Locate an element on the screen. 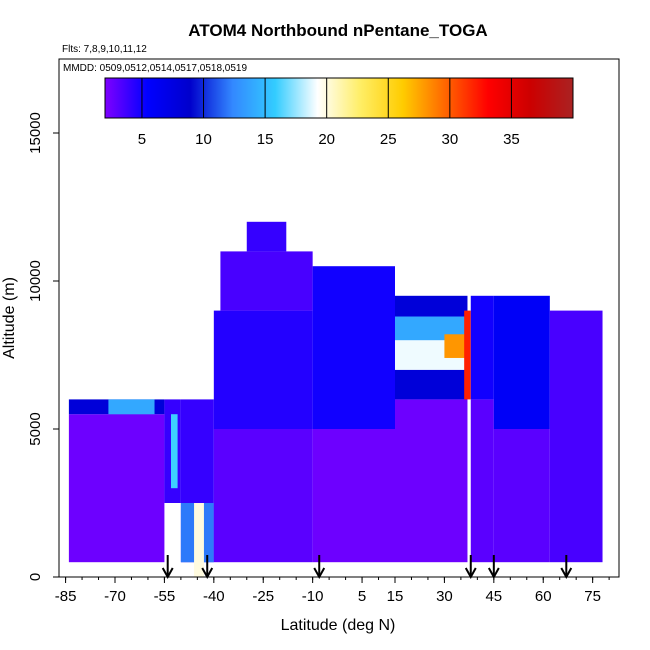 The width and height of the screenshot is (650, 650). colorbar-gradient is located at coordinates (339, 98).